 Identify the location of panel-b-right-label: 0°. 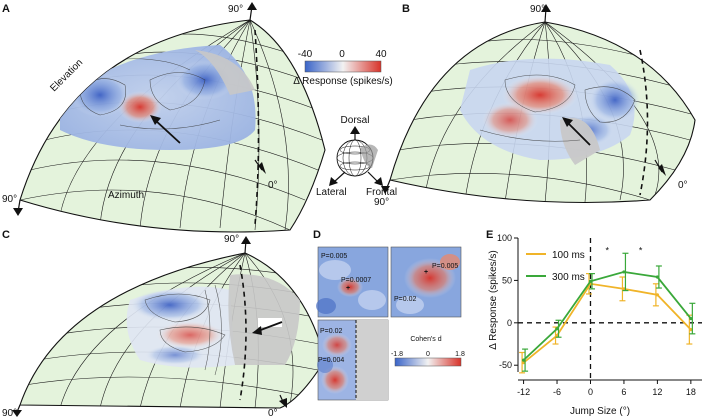
(683, 185).